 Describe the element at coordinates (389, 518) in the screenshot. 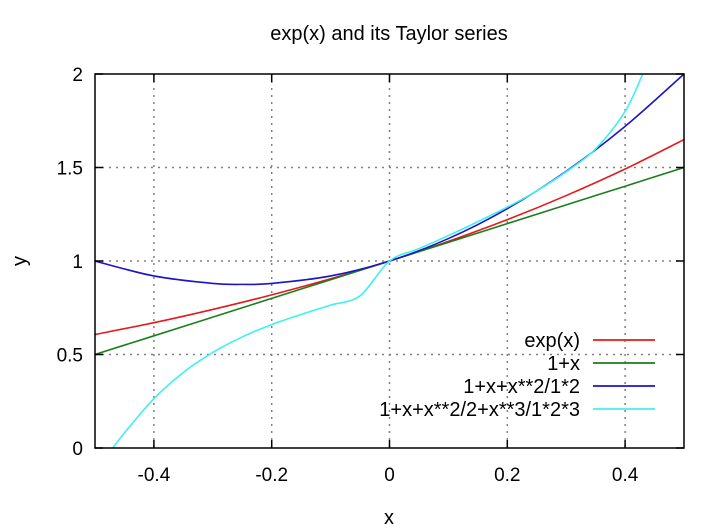

I see `x-axis-label: x` at that location.